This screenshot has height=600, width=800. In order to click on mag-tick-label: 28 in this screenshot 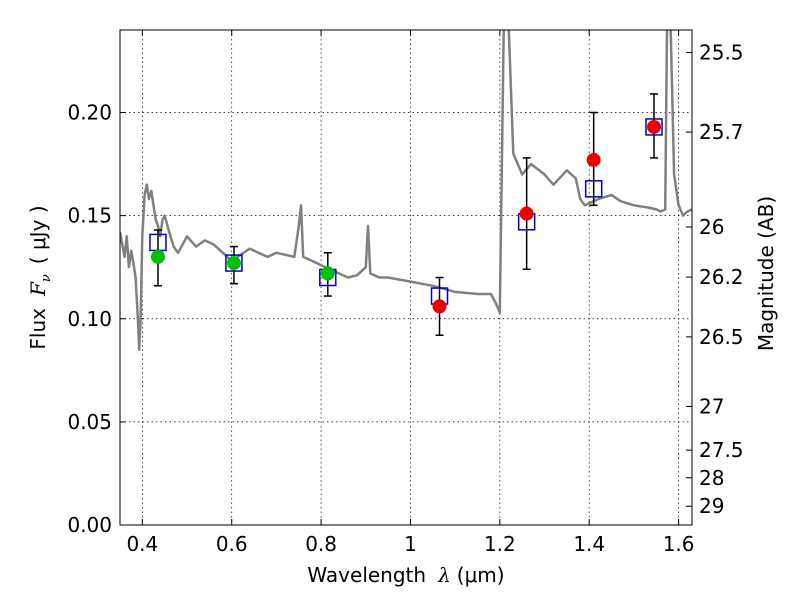, I will do `click(711, 478)`.